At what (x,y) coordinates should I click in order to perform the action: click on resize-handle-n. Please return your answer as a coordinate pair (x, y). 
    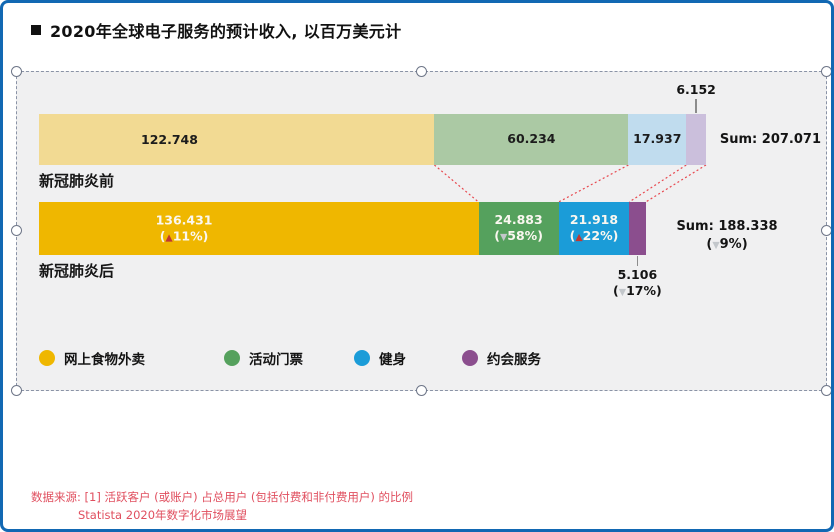
    Looking at the image, I should click on (421, 71).